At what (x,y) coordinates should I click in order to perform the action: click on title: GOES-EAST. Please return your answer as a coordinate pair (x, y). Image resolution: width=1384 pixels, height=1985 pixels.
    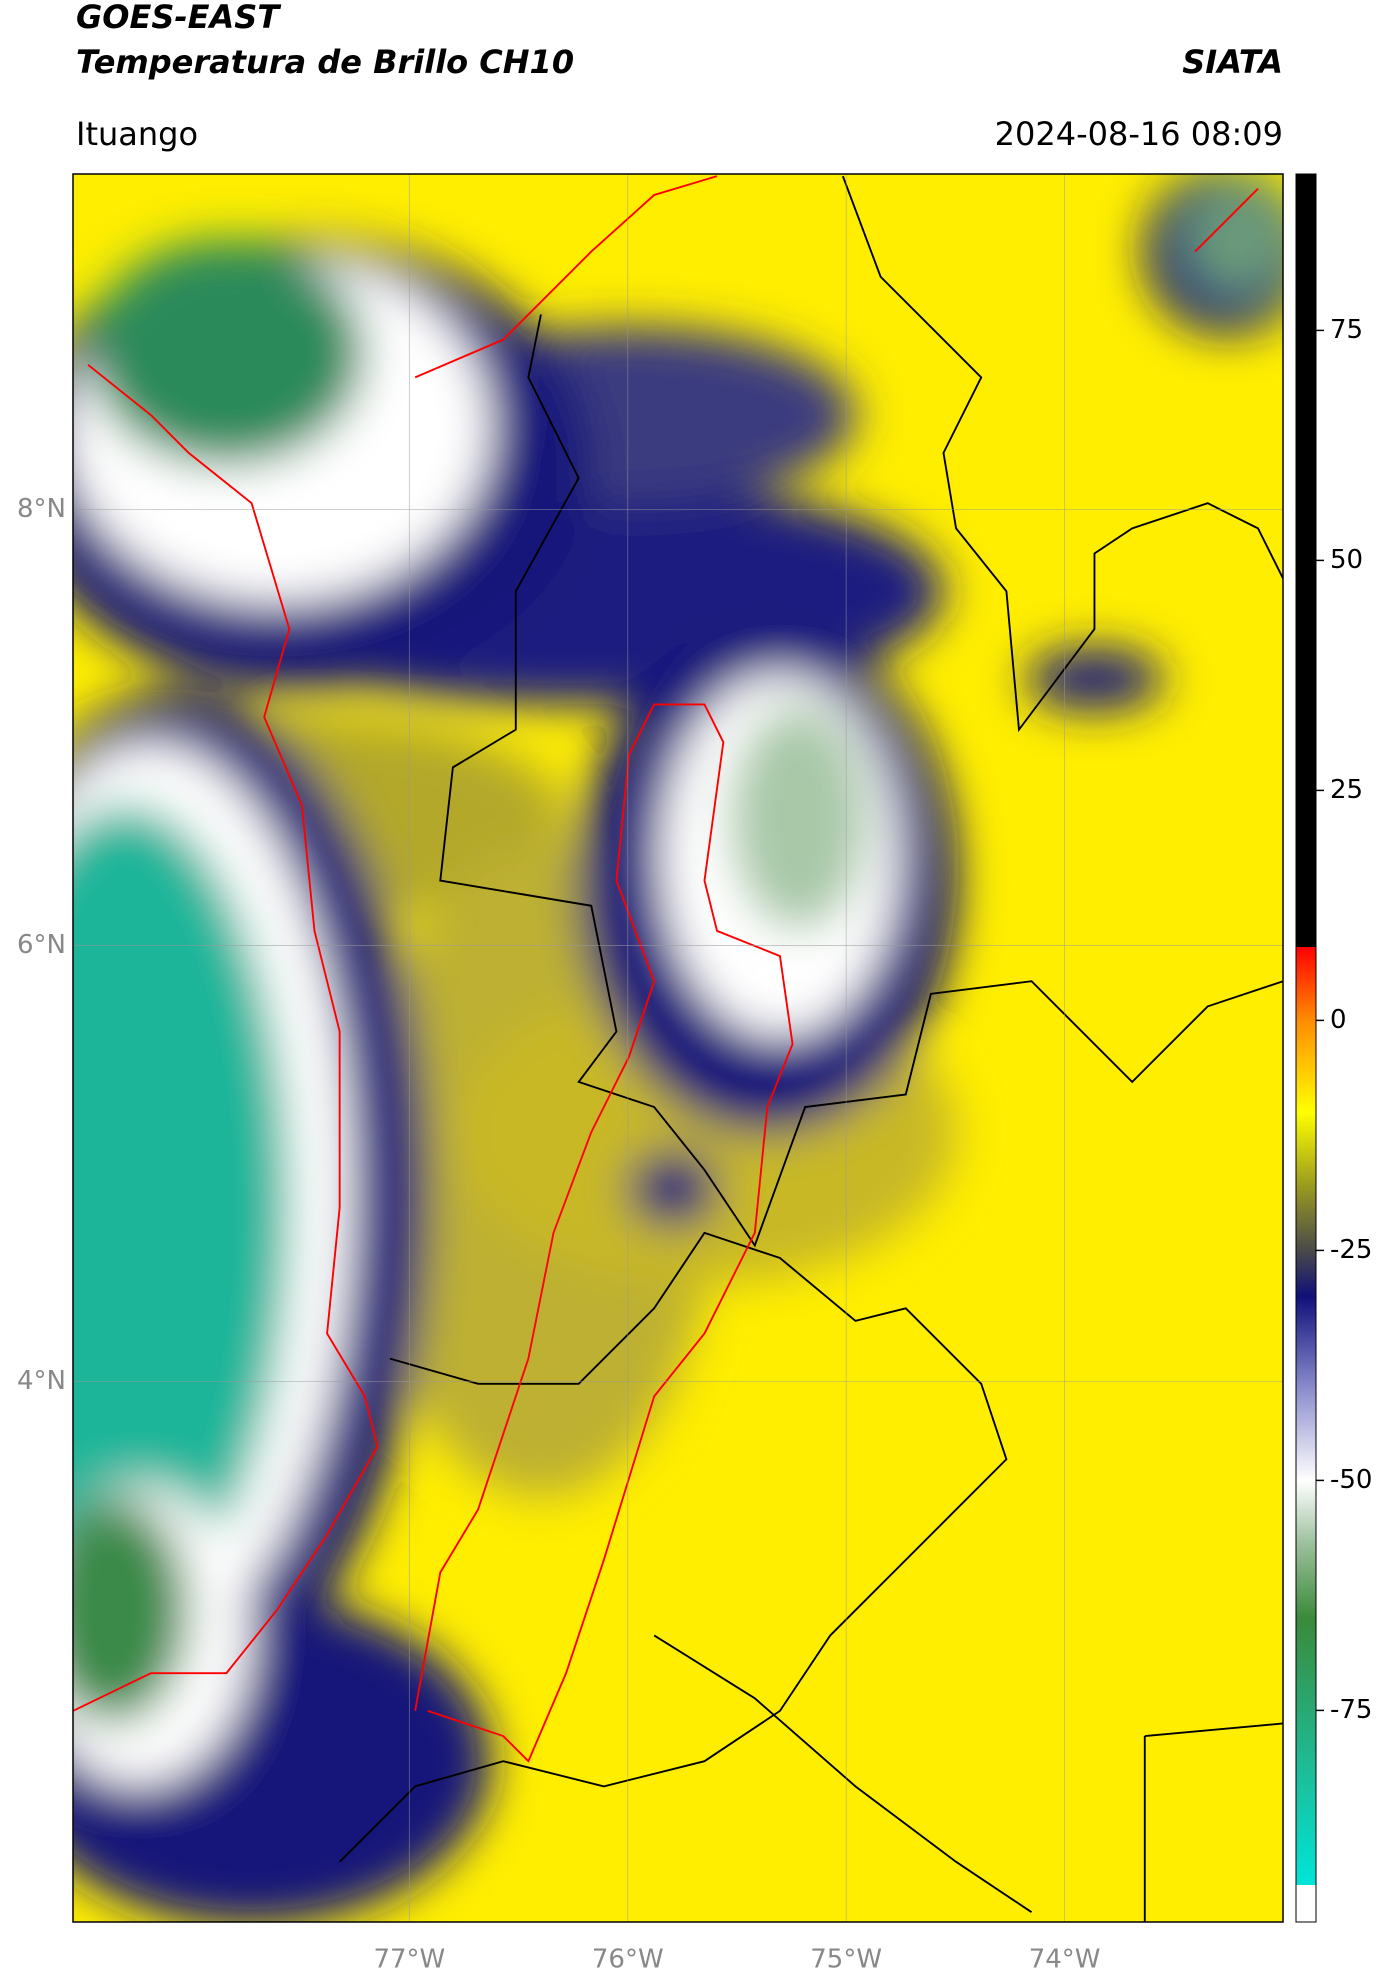
    Looking at the image, I should click on (178, 18).